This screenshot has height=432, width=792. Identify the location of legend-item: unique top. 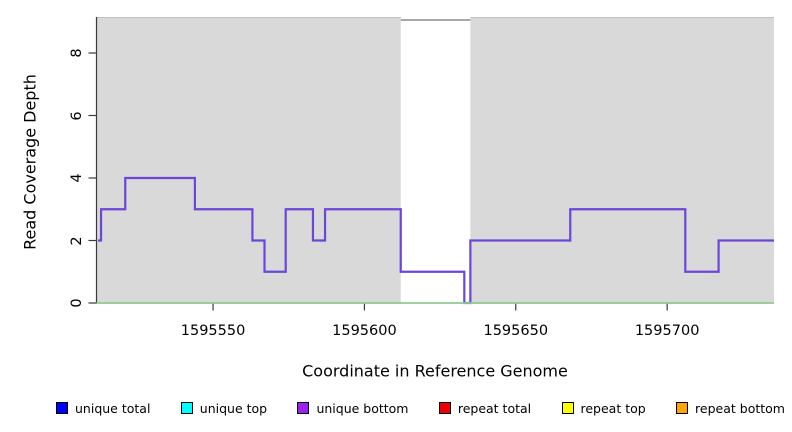
(224, 408).